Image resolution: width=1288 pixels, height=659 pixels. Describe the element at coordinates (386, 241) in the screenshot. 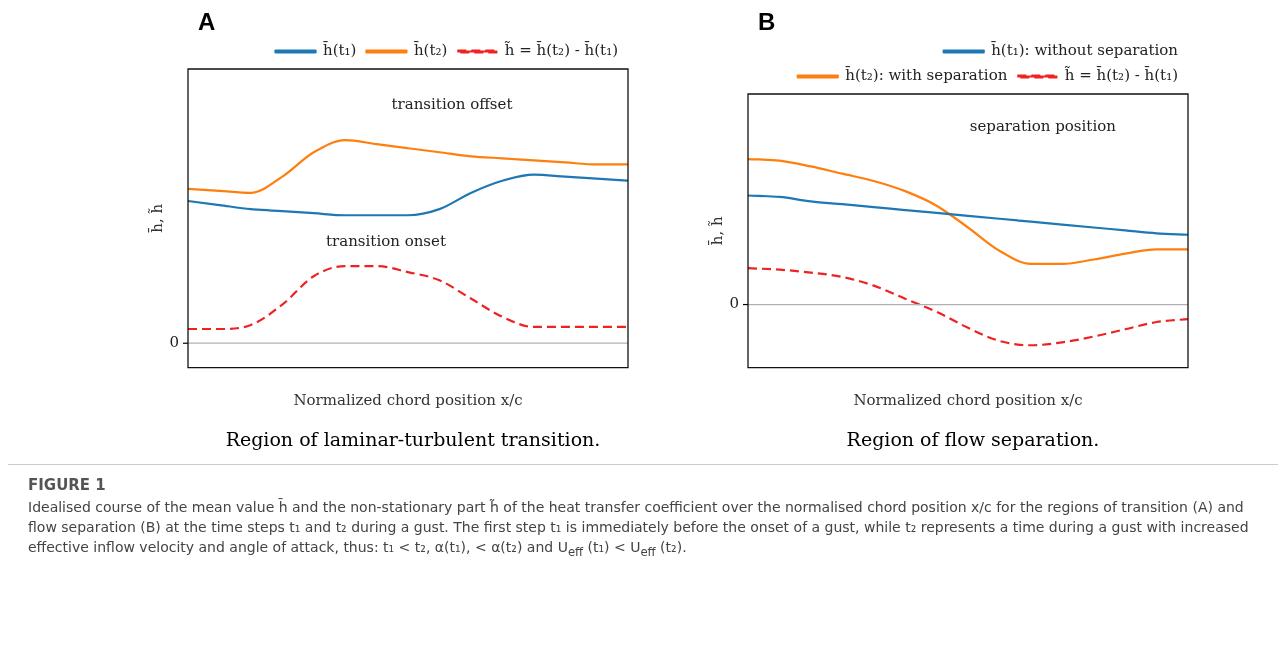

I see `annotation: transition onset` at that location.